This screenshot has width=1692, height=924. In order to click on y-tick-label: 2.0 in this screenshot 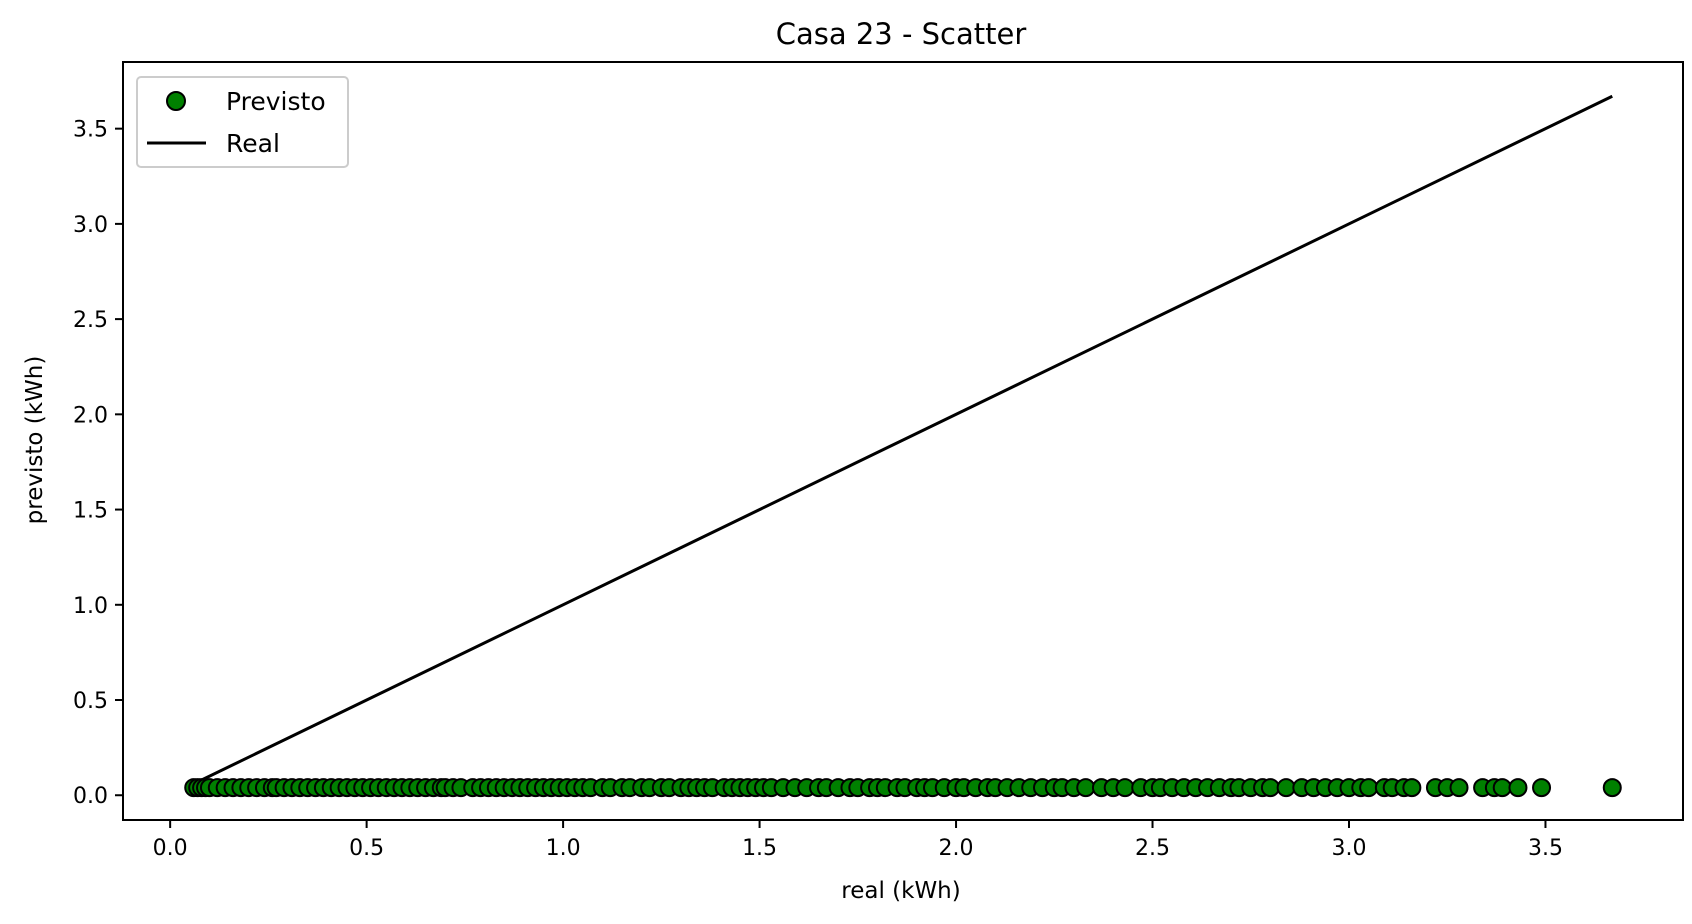, I will do `click(90, 415)`.